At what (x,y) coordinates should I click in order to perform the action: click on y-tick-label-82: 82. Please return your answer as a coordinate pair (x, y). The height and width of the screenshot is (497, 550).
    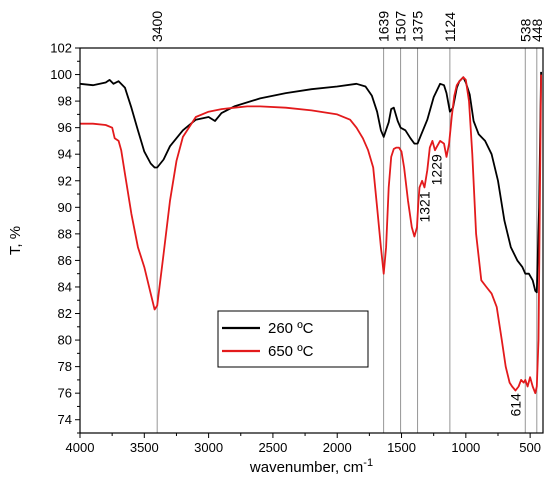
    Looking at the image, I should click on (65, 313).